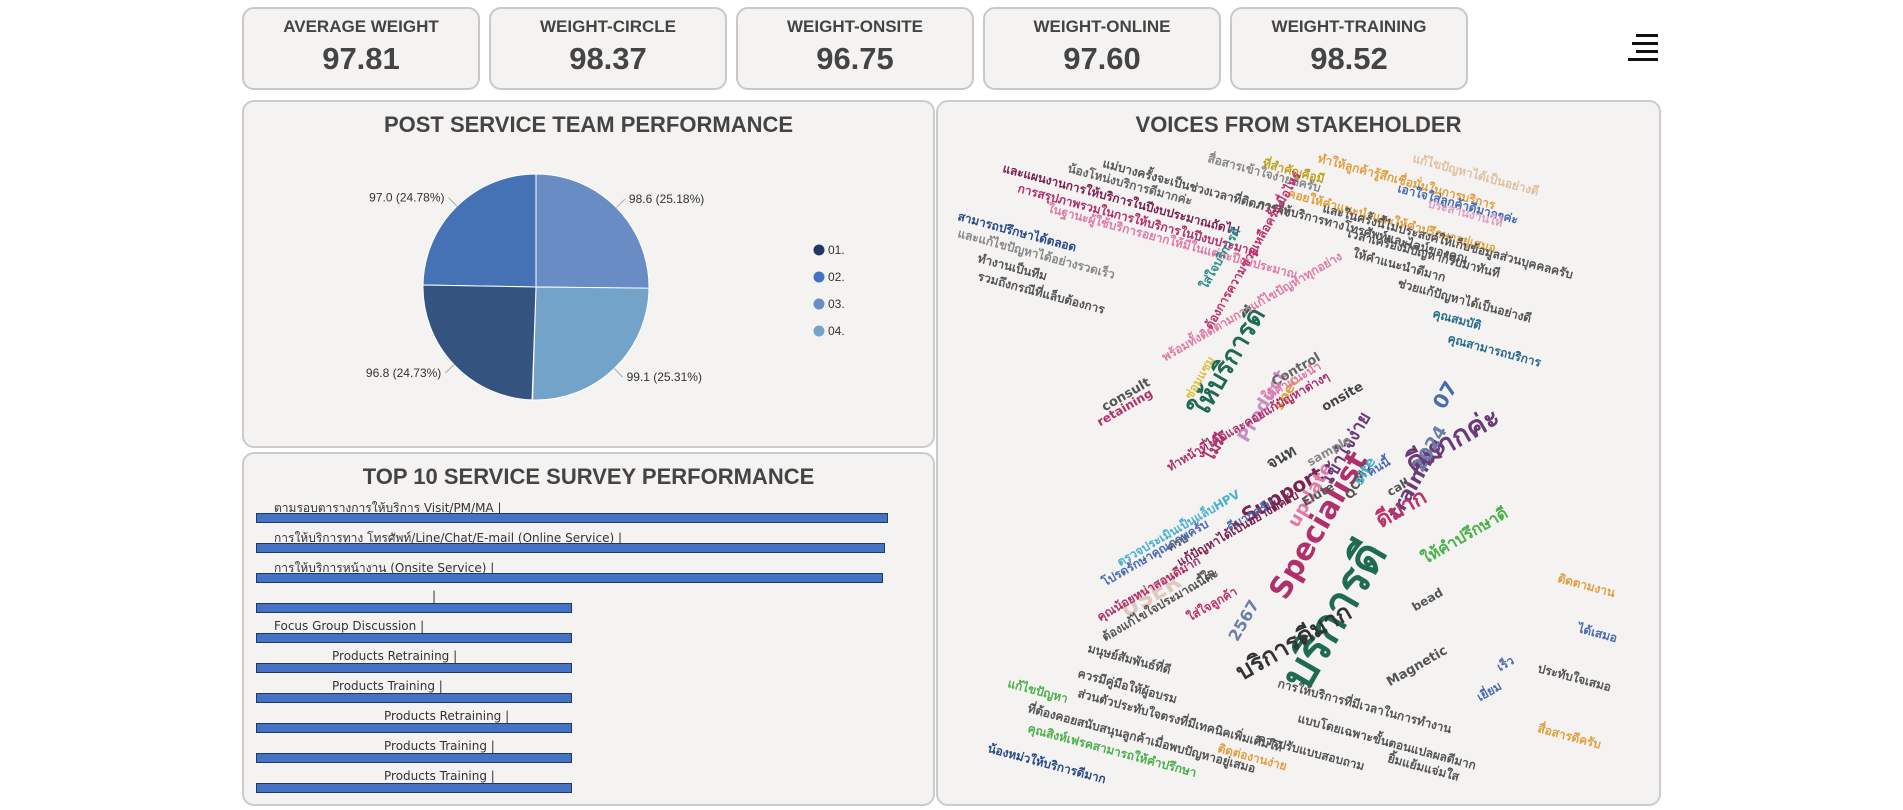 This screenshot has width=1903, height=810. Describe the element at coordinates (1574, 678) in the screenshot. I see `wordcloud-word: ประทับใจเสมอ` at that location.